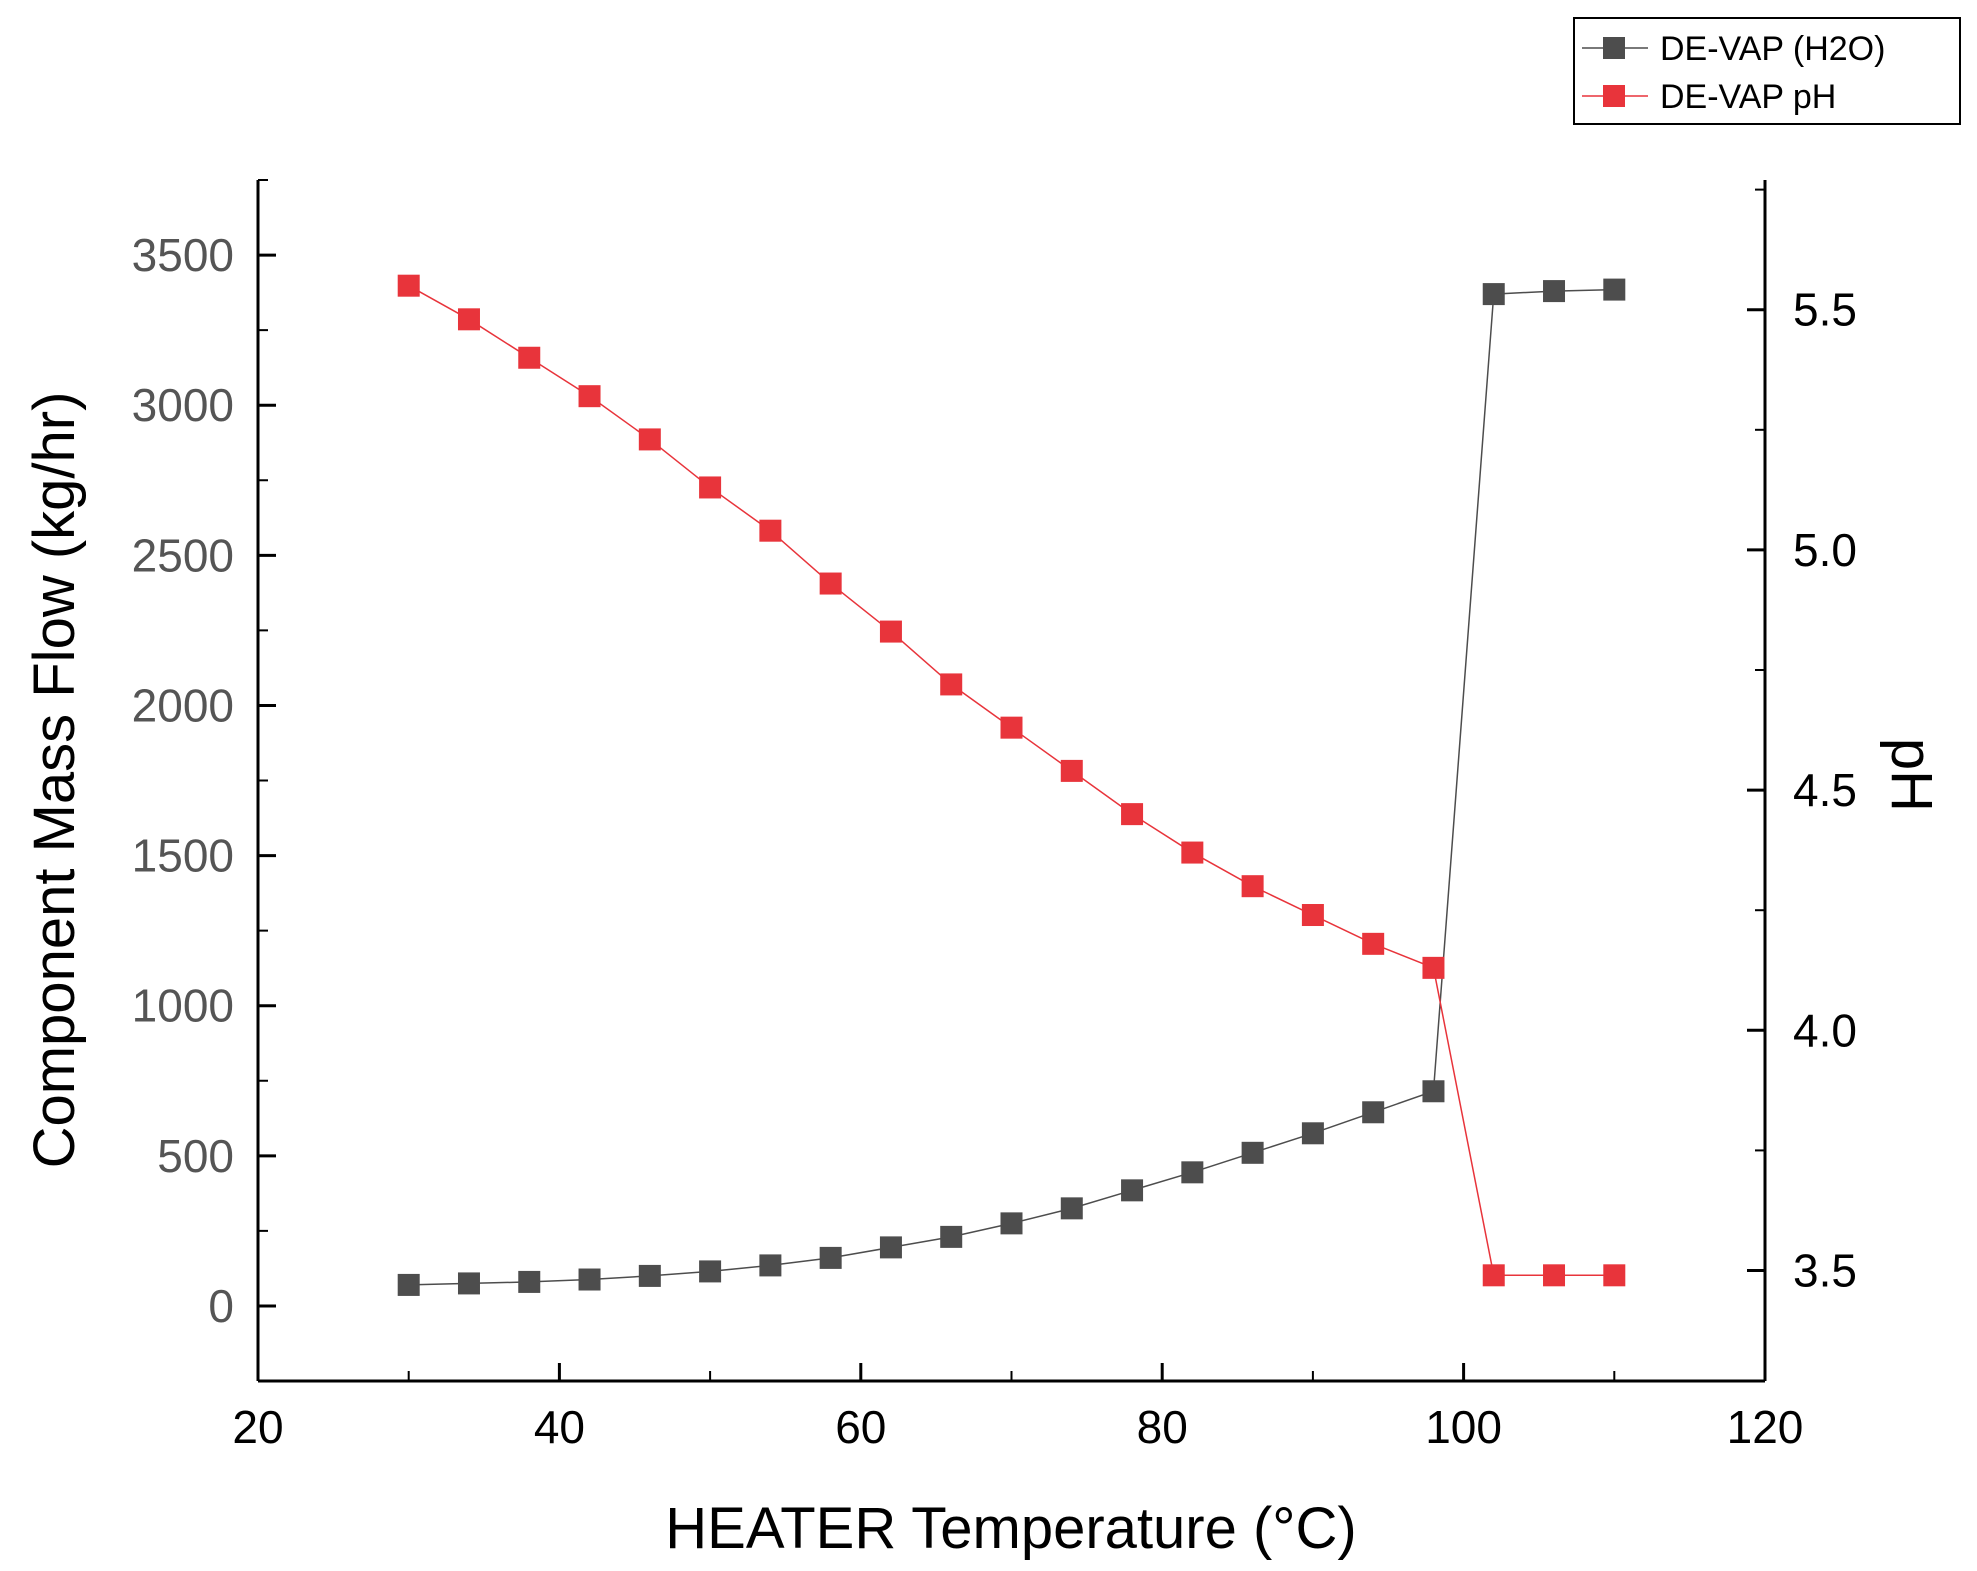  I want to click on y-right-tick-label: 5.0, so click(1825, 550).